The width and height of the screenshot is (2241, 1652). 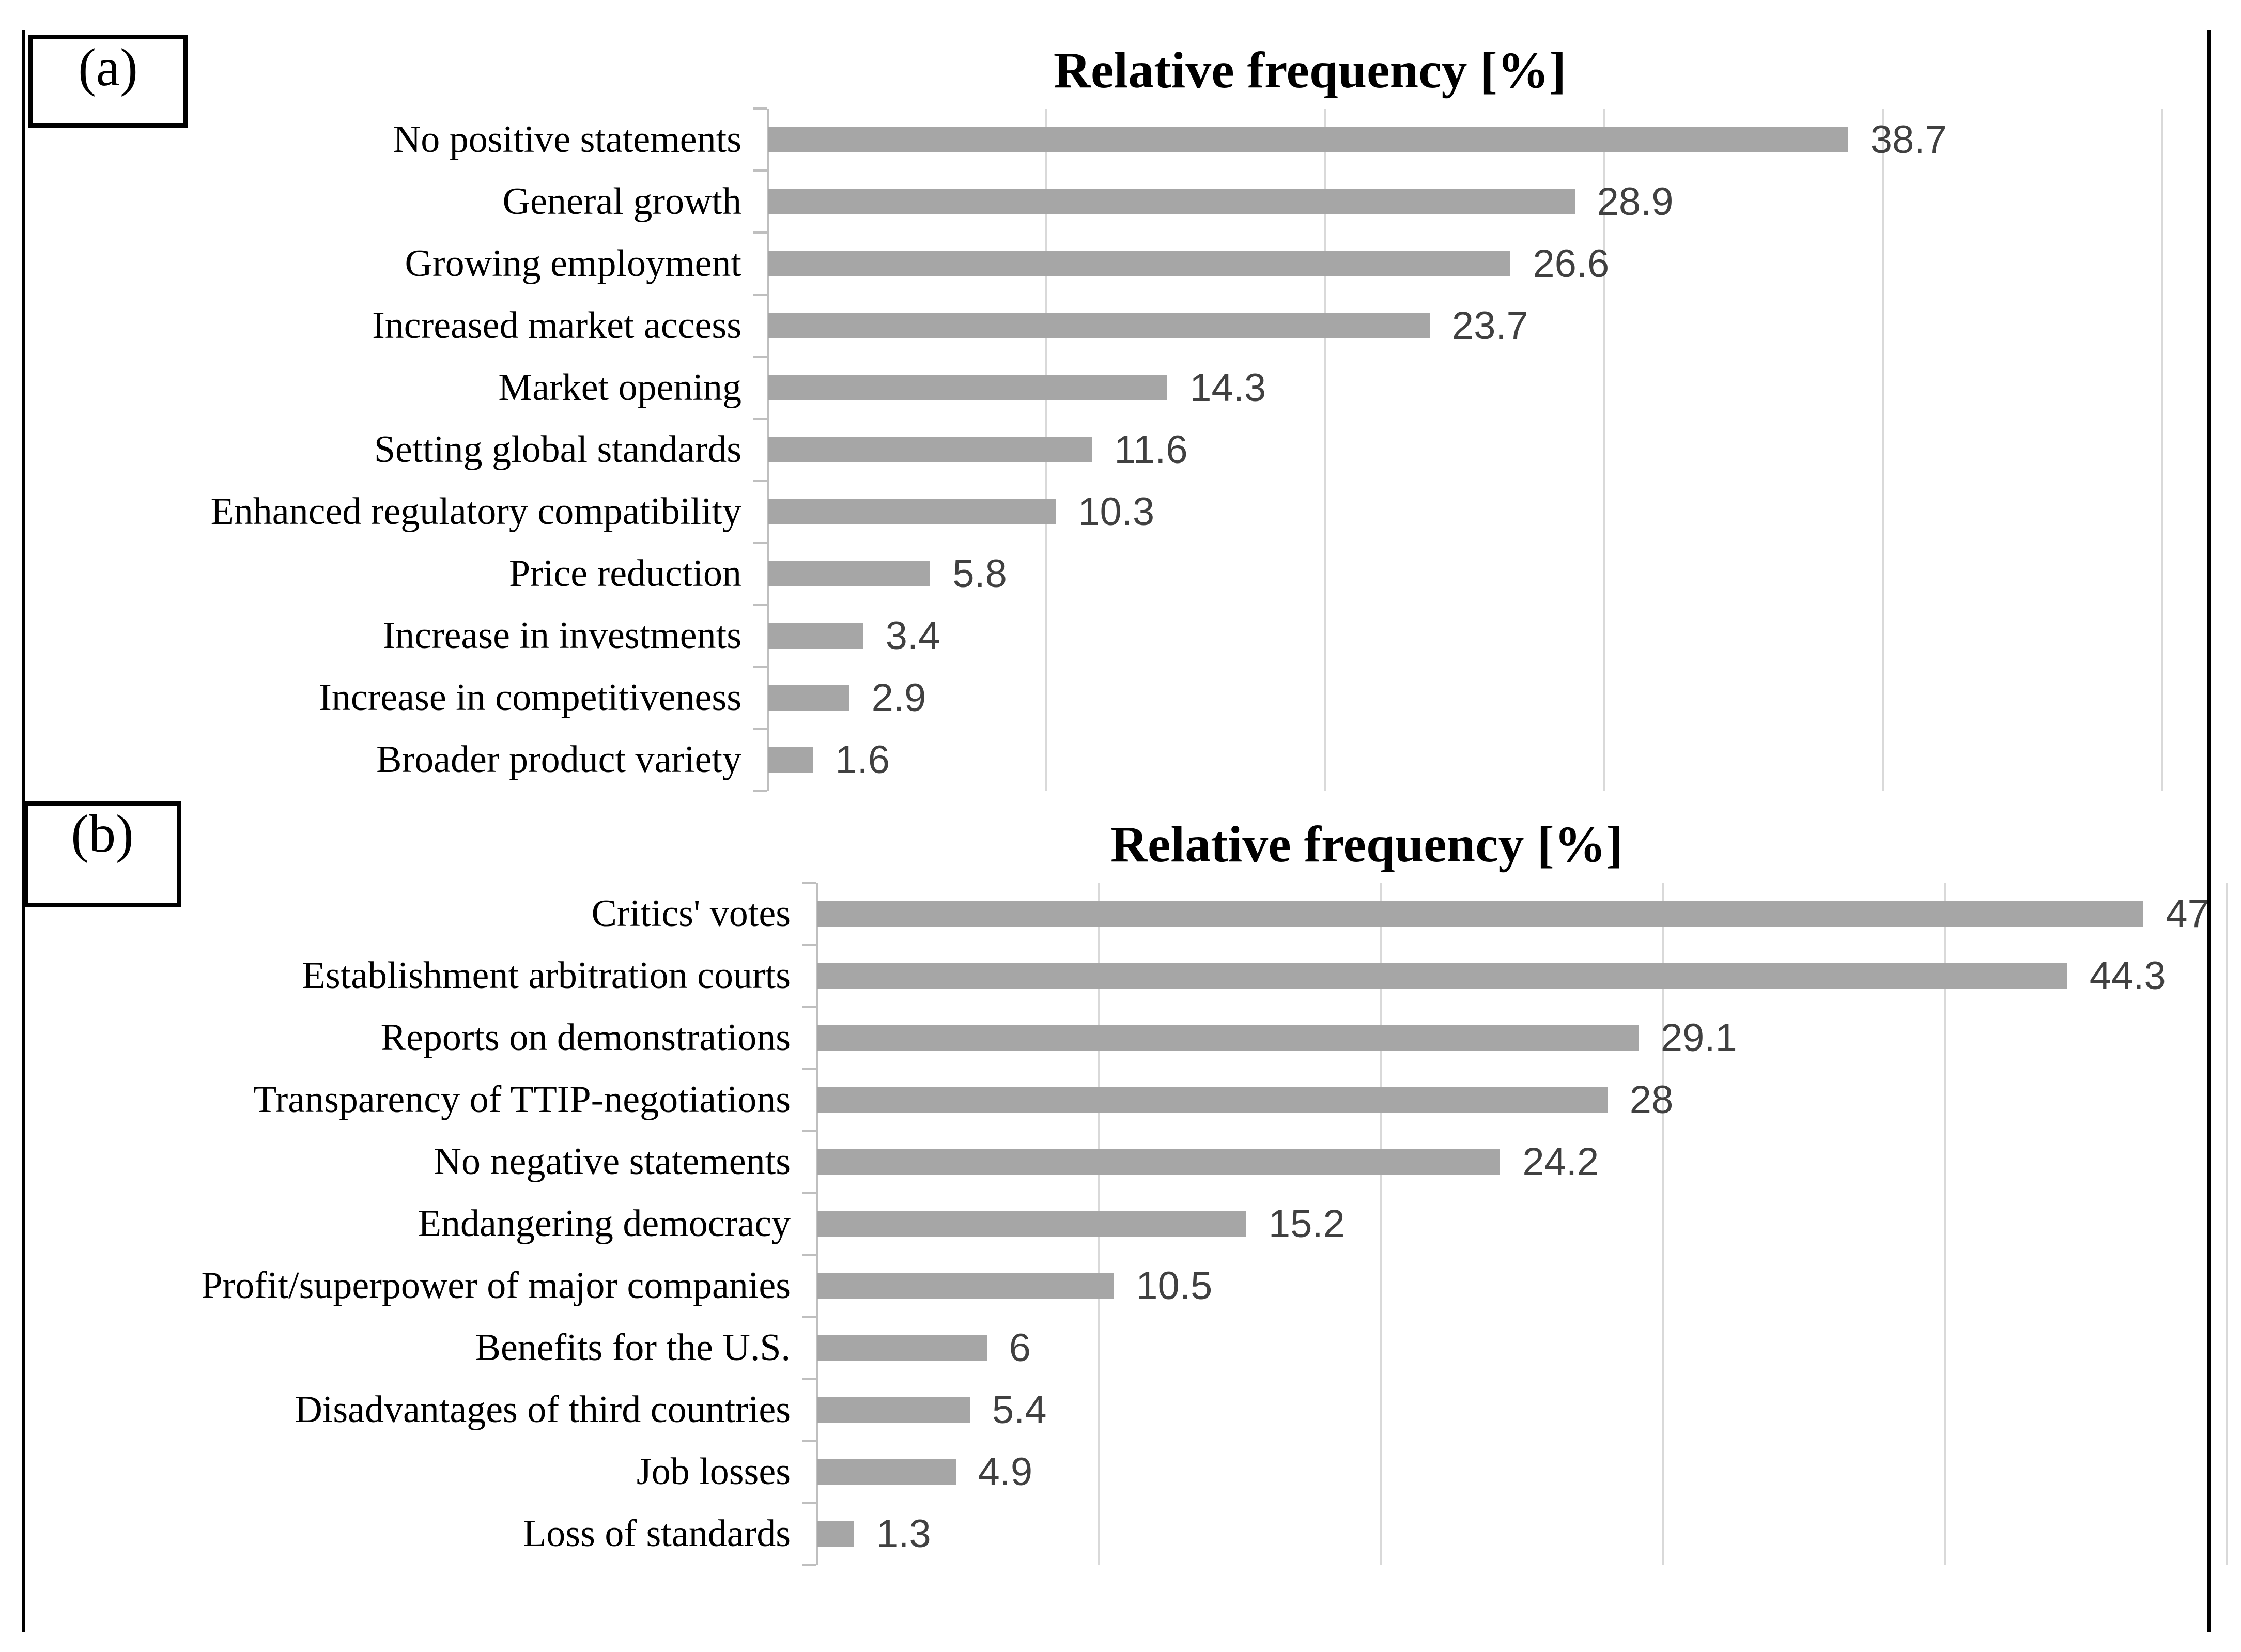 I want to click on category-label: Price reduction, so click(x=625, y=574).